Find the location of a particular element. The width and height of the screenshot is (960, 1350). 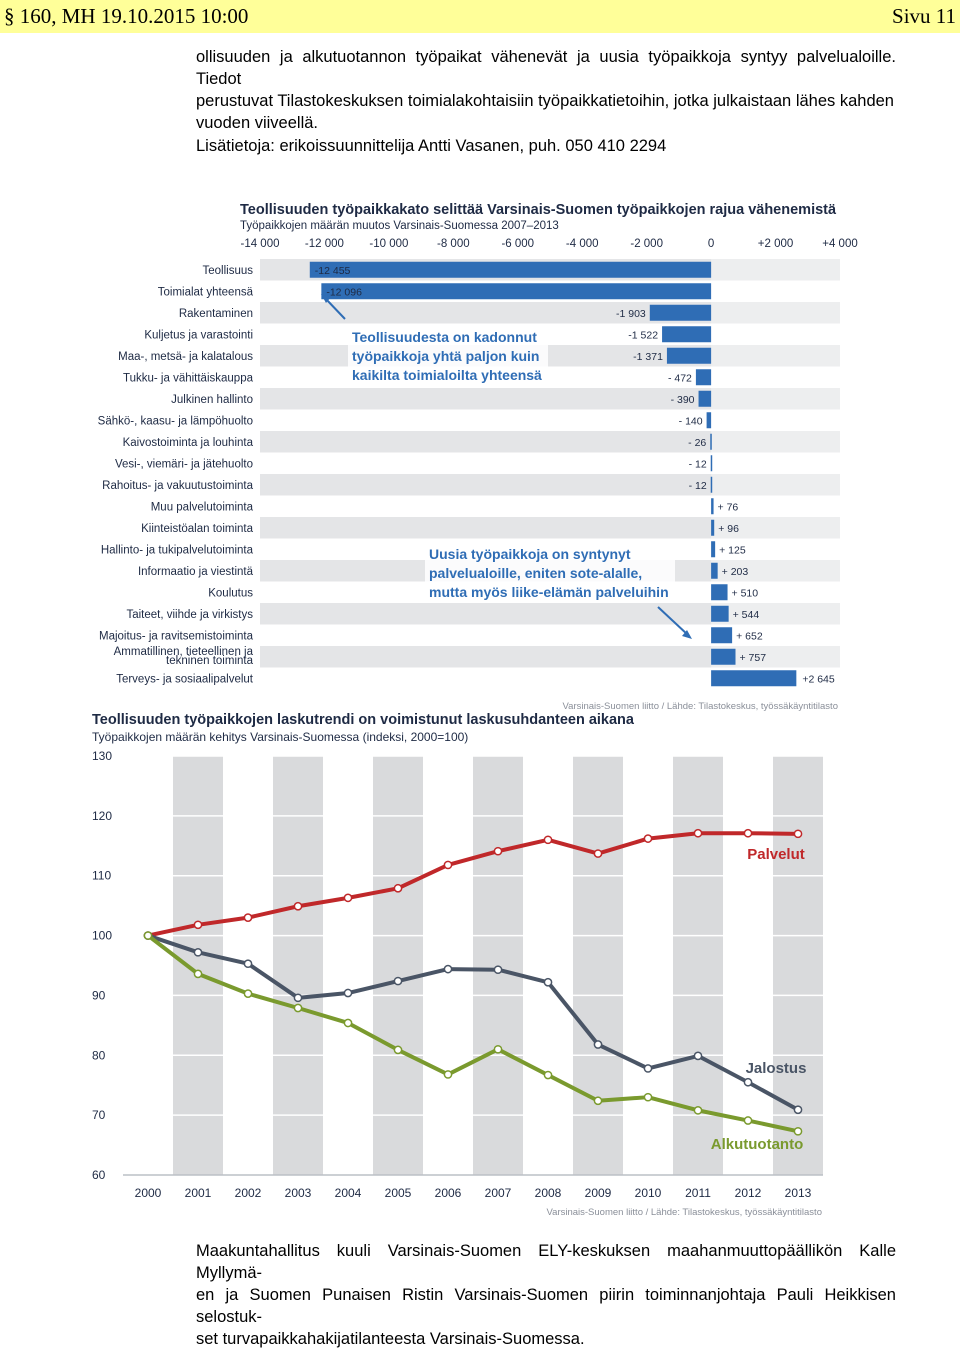

value-label: + 76 is located at coordinates (728, 507).